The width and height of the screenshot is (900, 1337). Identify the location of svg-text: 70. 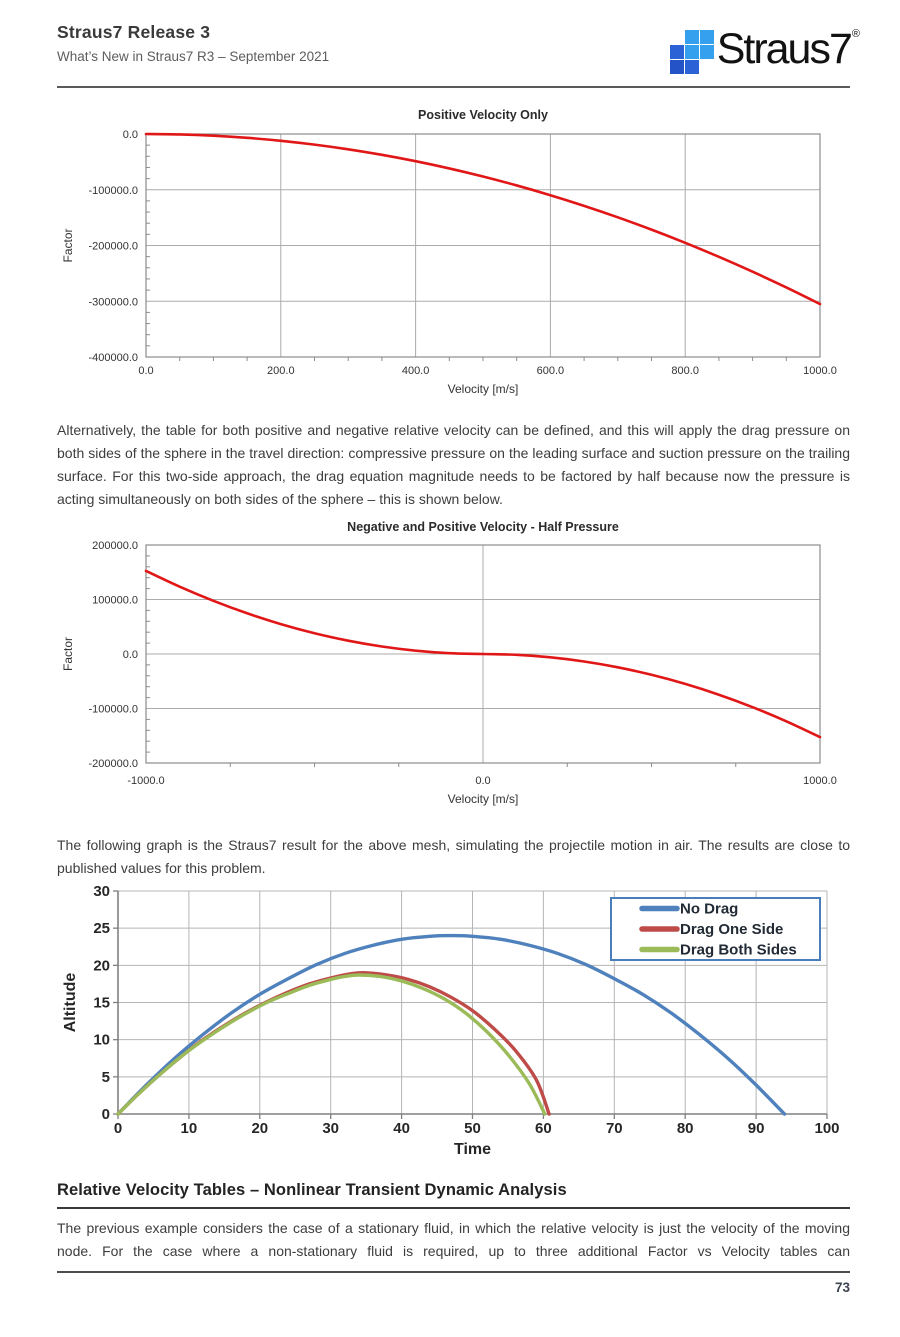
(614, 1128).